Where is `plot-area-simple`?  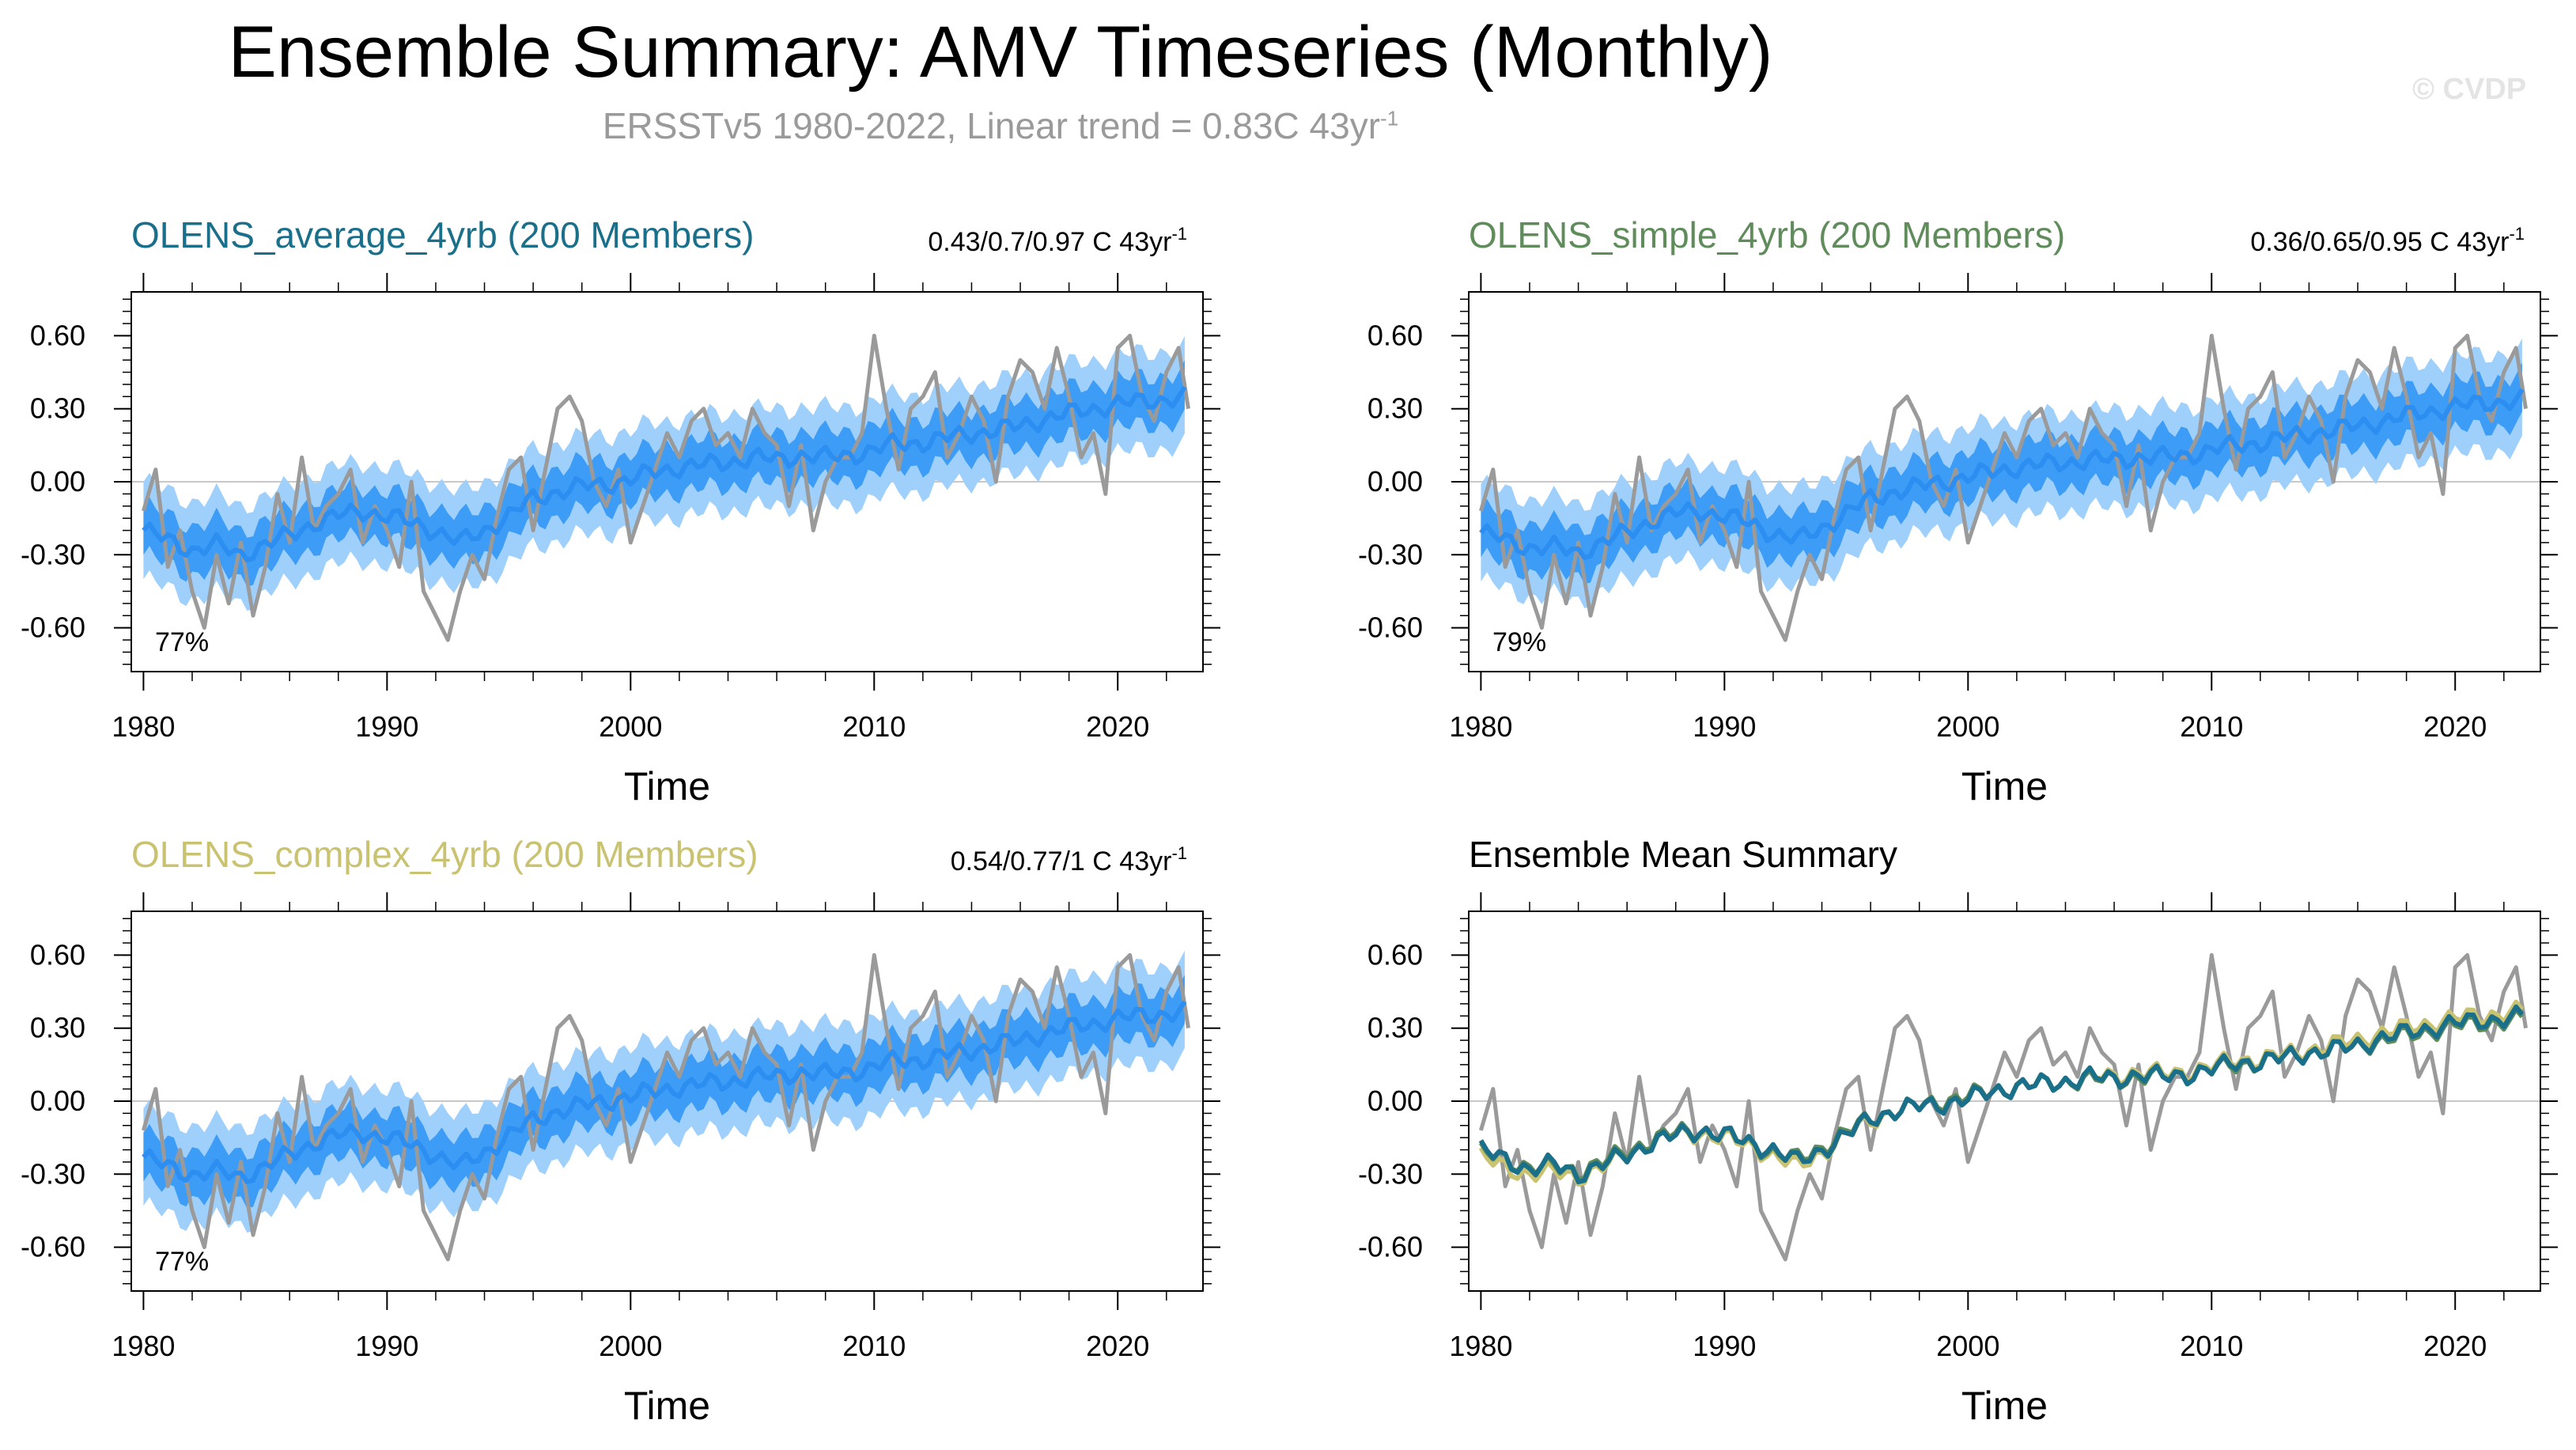 plot-area-simple is located at coordinates (2005, 487).